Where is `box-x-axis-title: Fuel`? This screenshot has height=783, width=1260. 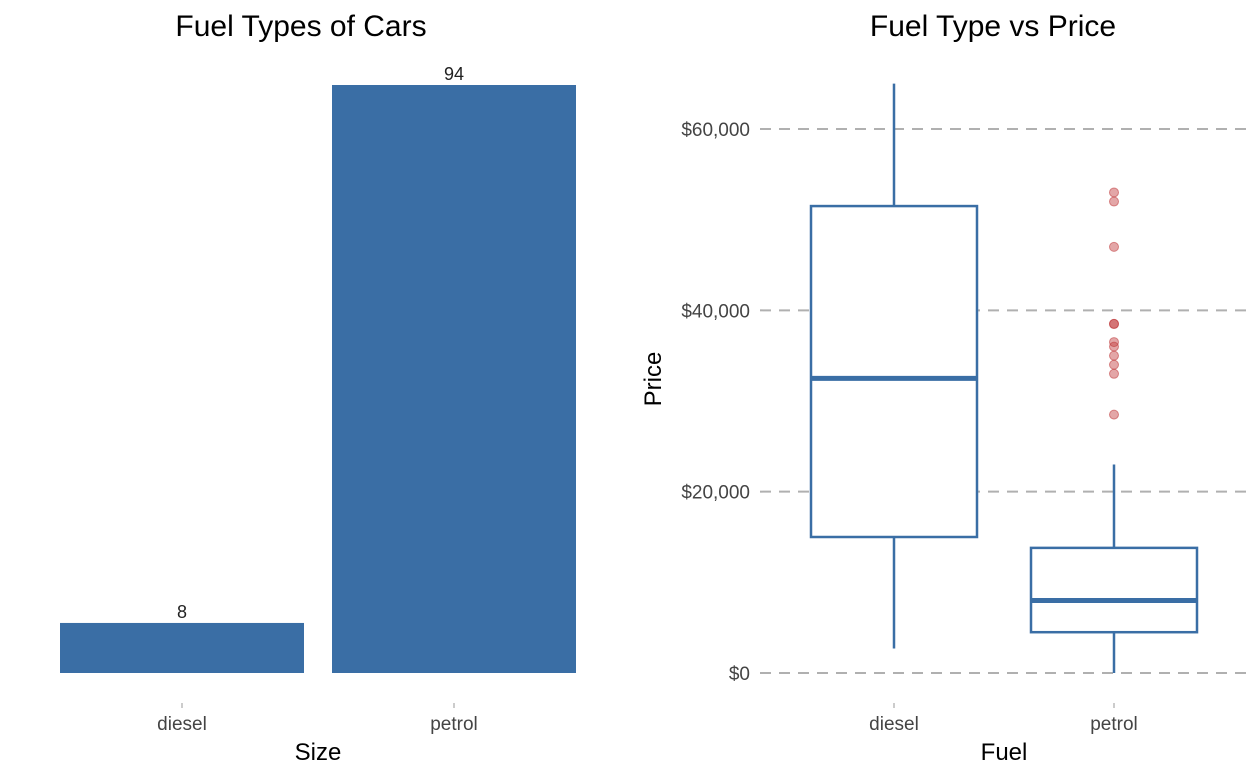 box-x-axis-title: Fuel is located at coordinates (1004, 752).